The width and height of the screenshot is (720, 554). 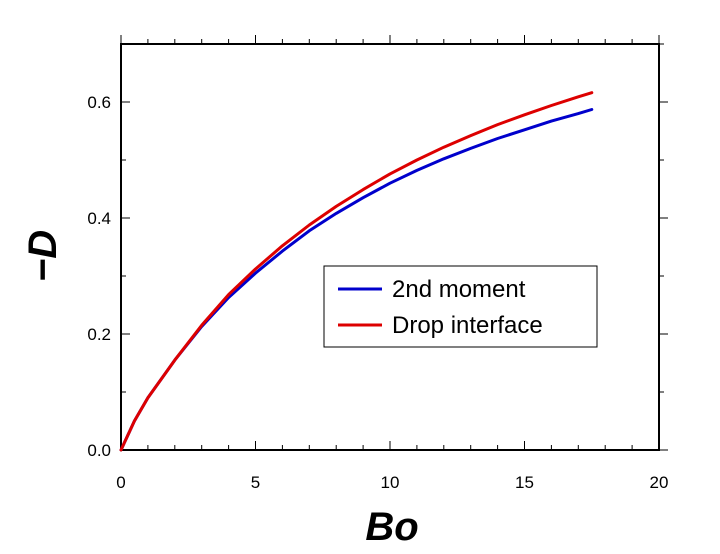 I want to click on y-tick-label: 0.0, so click(x=99, y=450).